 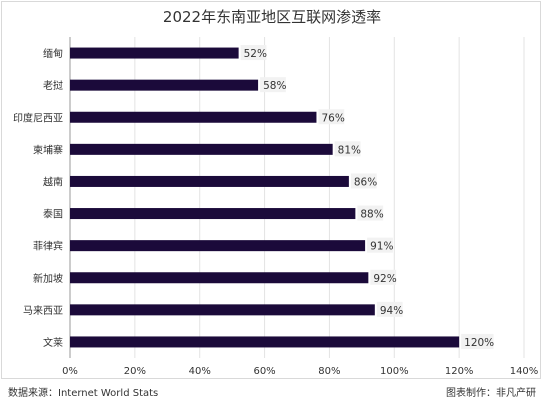 I want to click on category-label: 老挝, so click(x=53, y=85).